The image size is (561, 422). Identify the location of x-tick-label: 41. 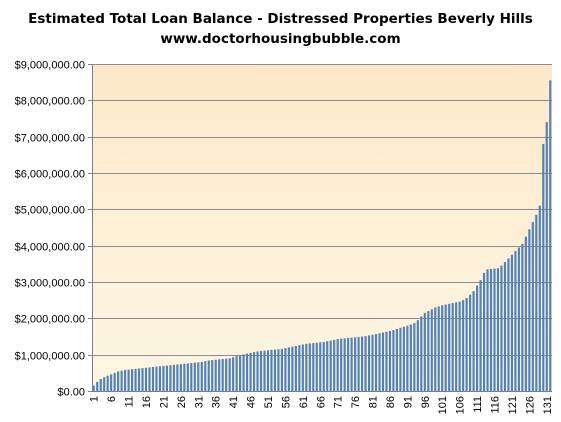
(234, 402).